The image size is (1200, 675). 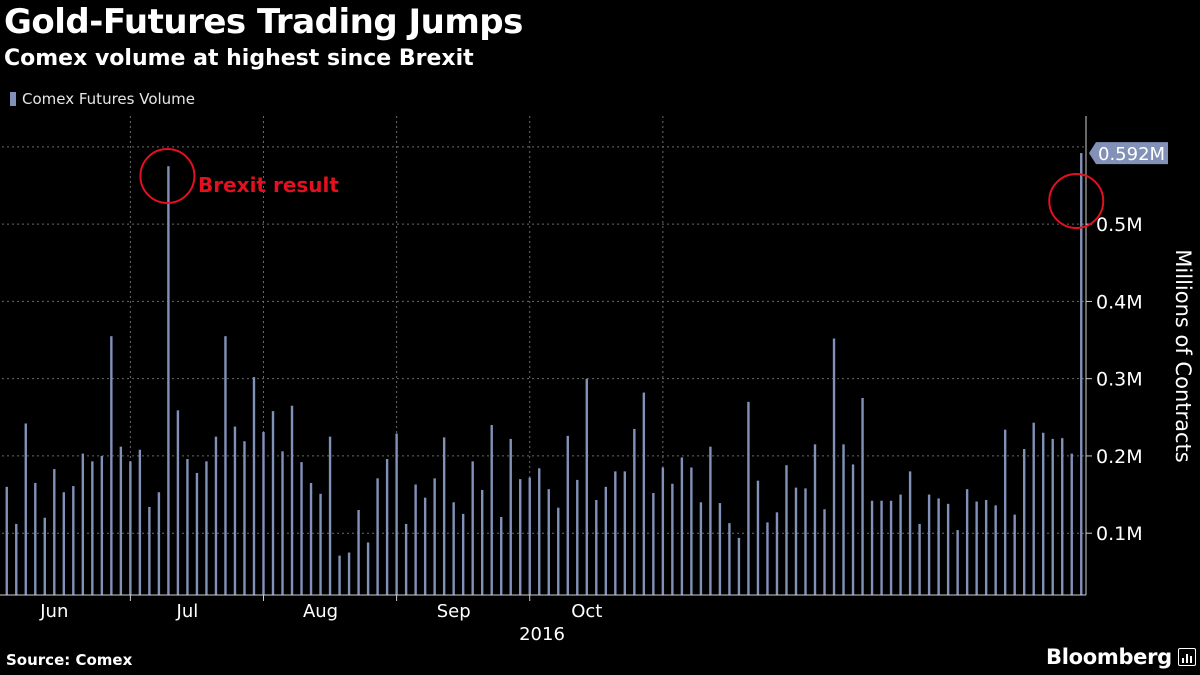 I want to click on x-tick-label: Sep, so click(x=454, y=611).